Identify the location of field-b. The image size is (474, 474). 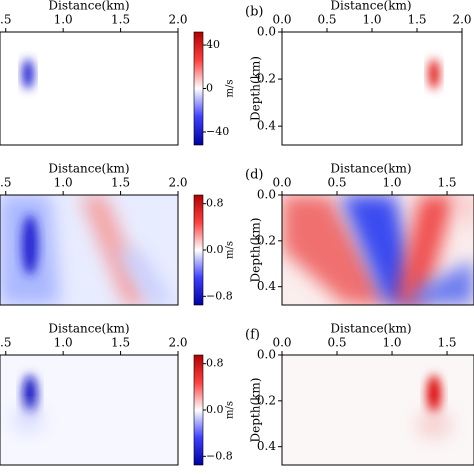
(434, 74).